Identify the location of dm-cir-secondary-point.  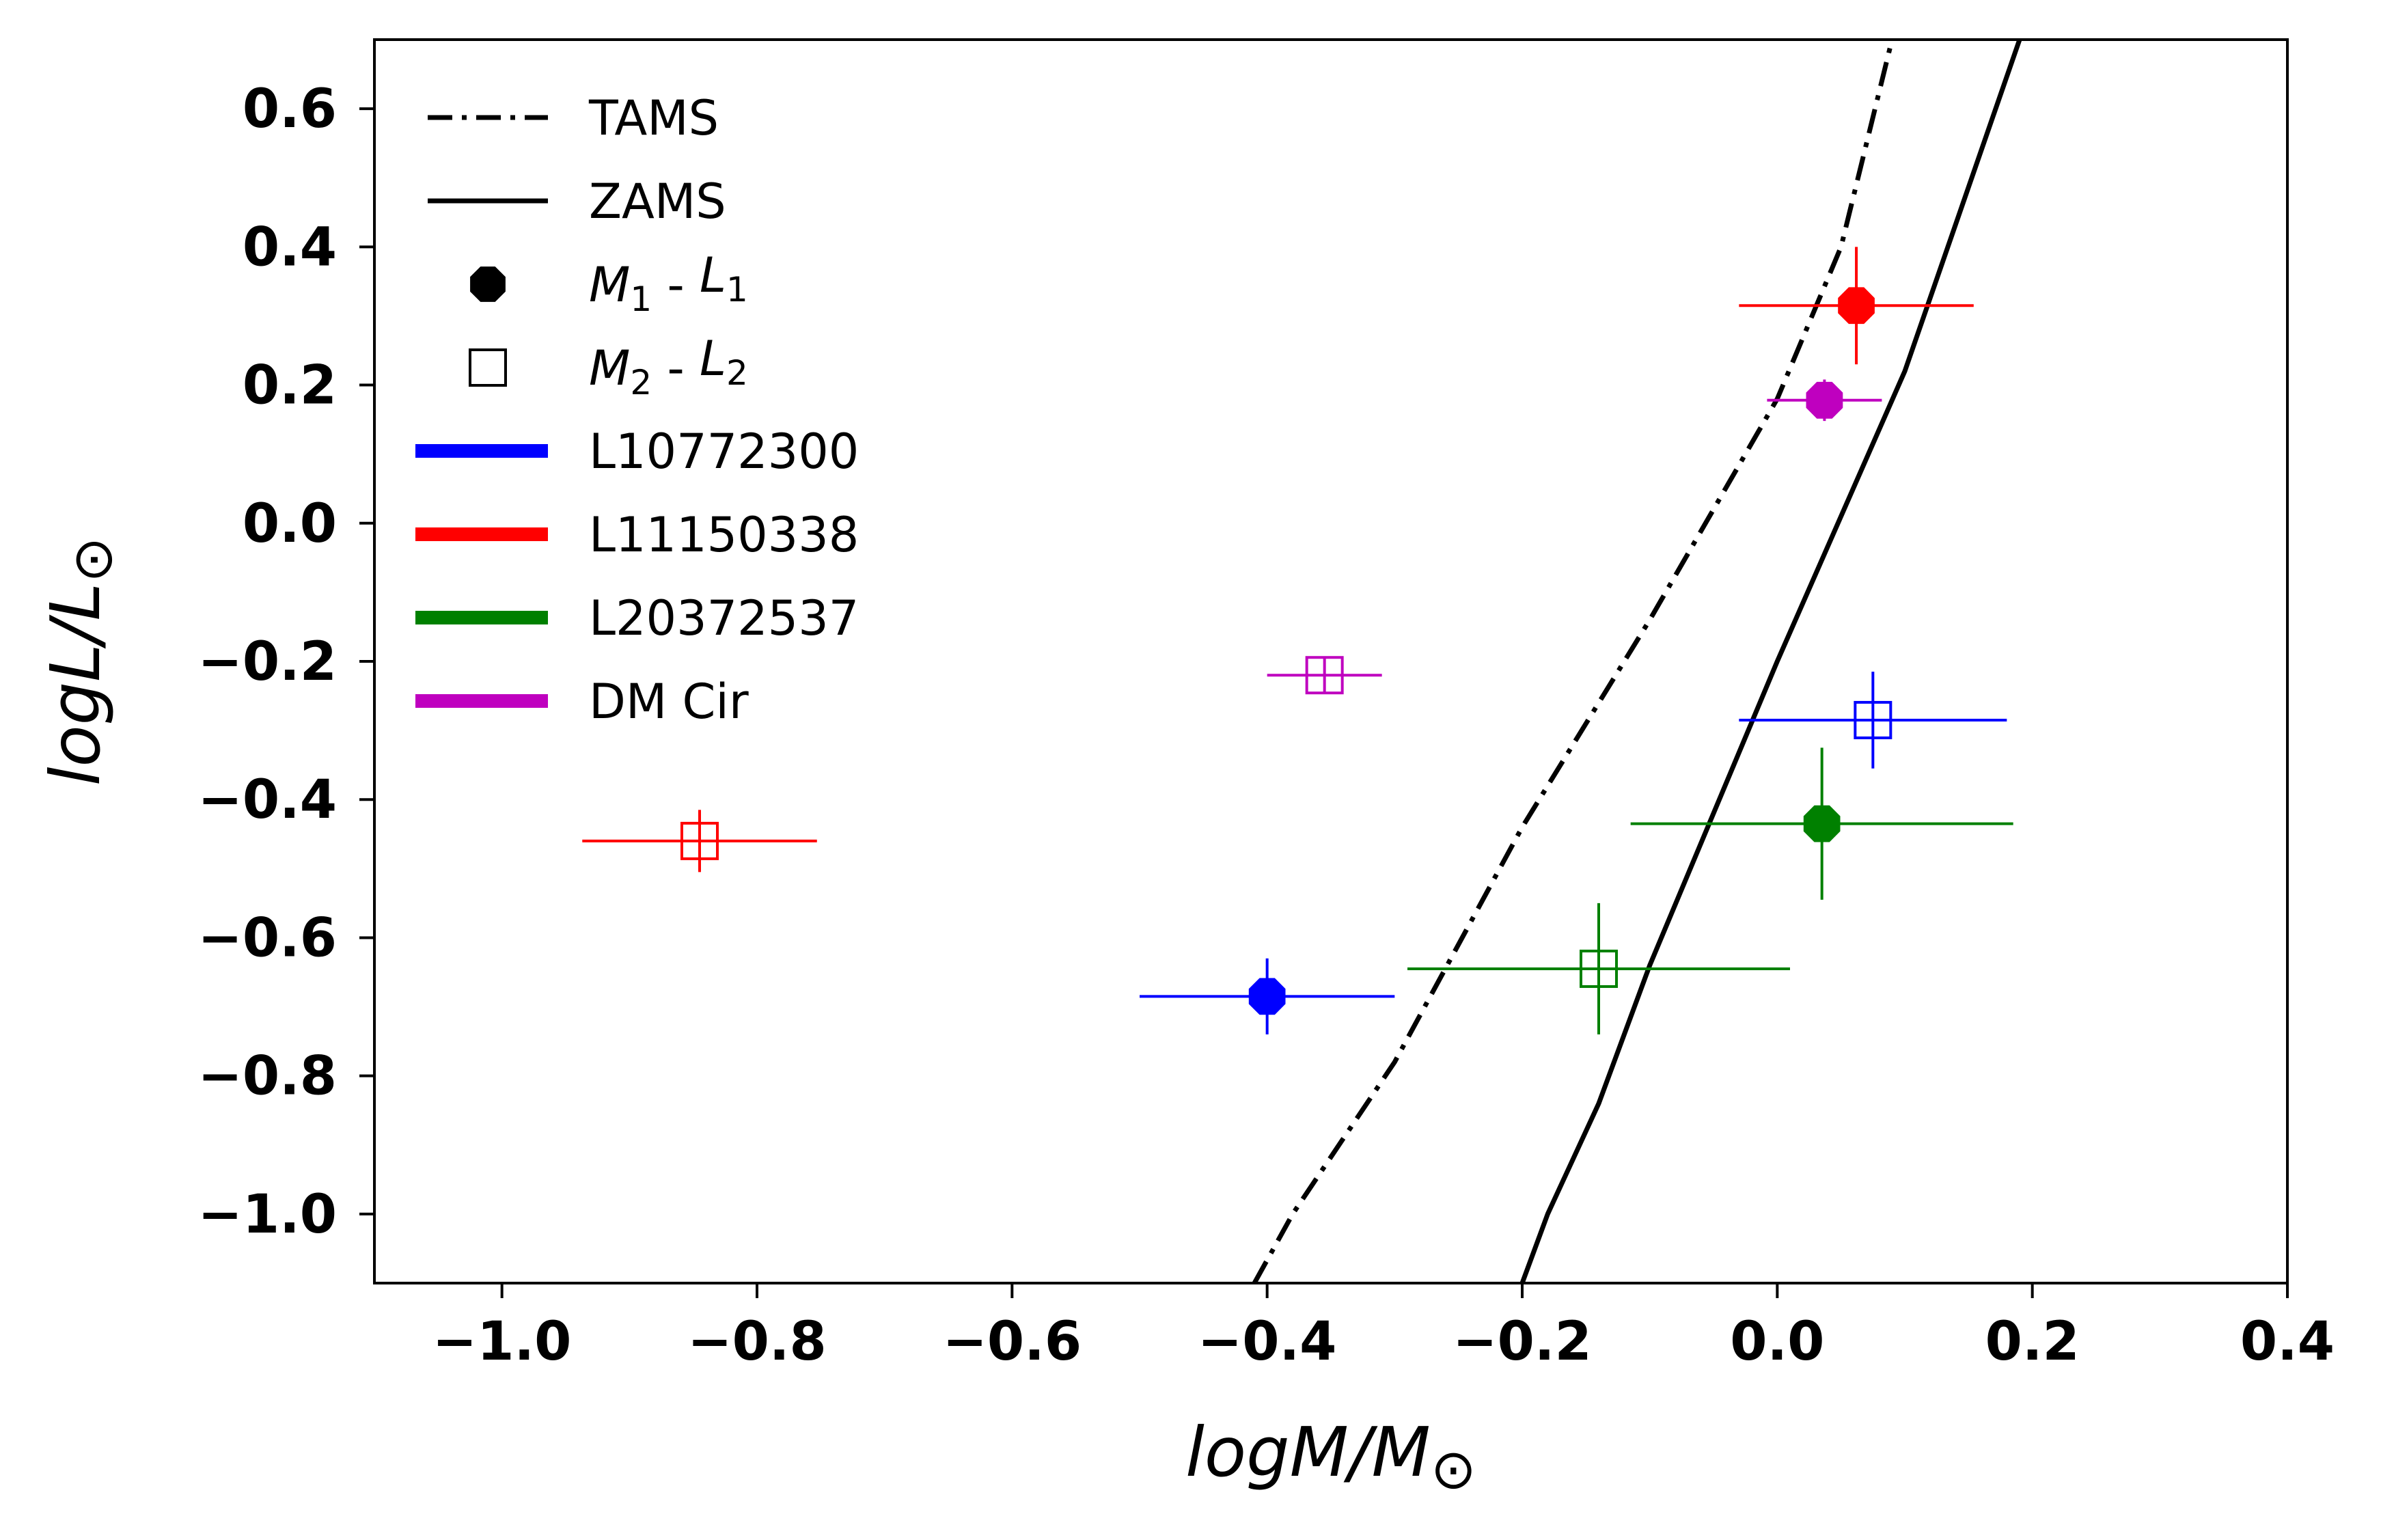
(1324, 675).